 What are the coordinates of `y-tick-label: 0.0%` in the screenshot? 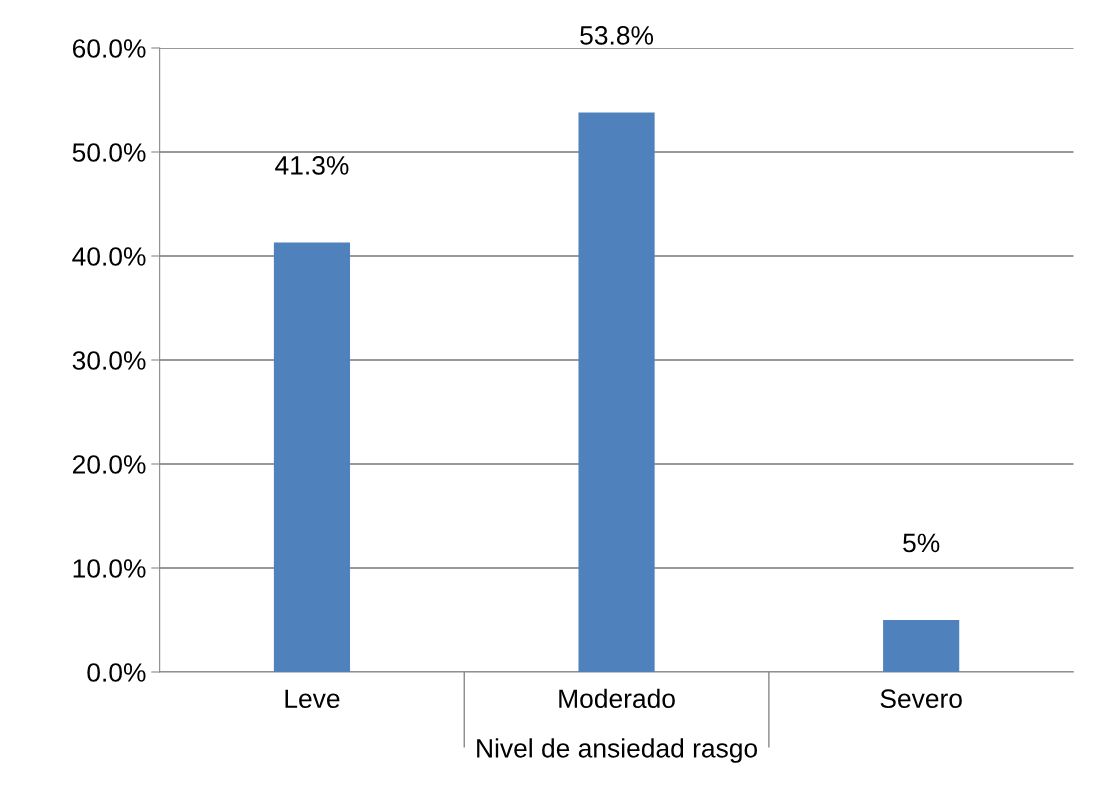 It's located at (116, 672).